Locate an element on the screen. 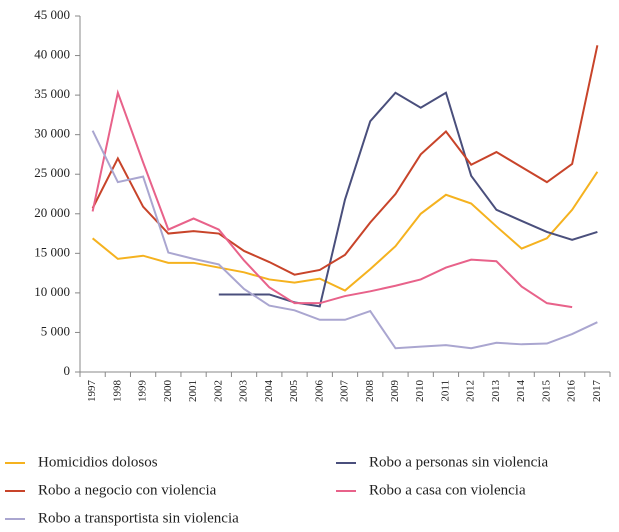  x-tick-label: 2016 is located at coordinates (572, 391).